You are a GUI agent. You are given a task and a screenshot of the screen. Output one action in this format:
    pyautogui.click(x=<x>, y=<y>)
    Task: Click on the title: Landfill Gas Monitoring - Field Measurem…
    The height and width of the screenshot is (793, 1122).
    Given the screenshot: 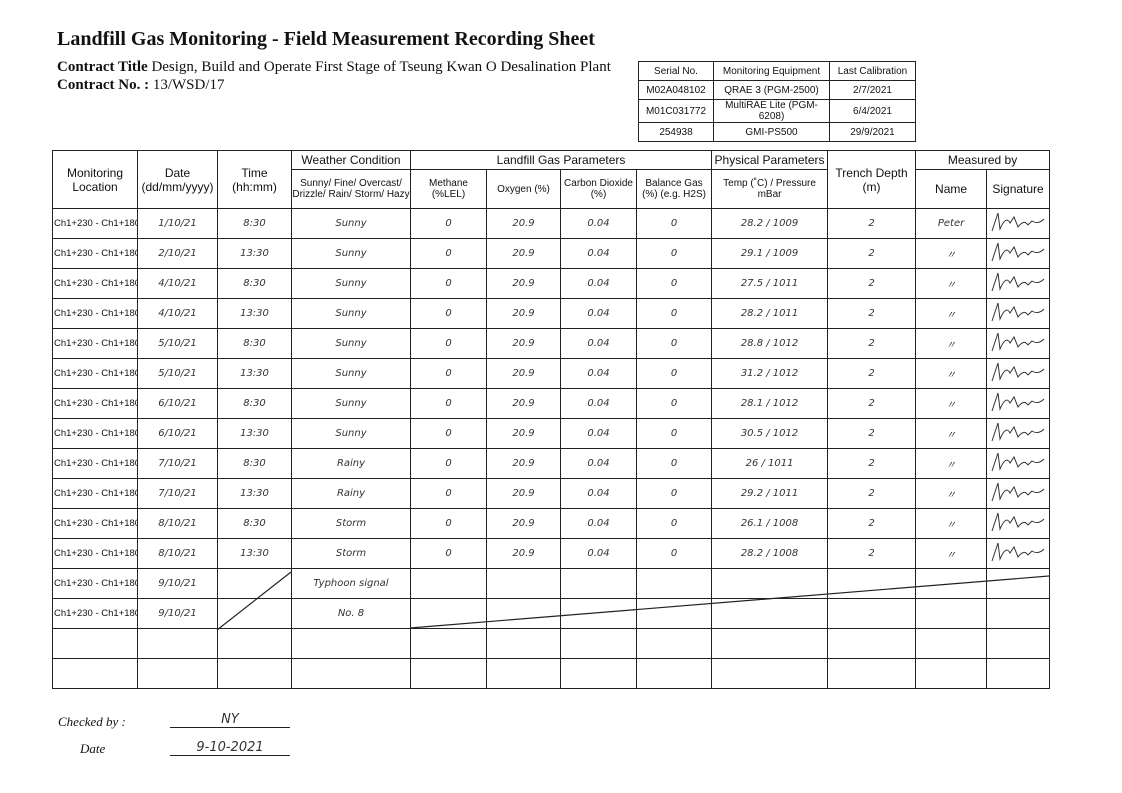 What is the action you would take?
    pyautogui.click(x=326, y=39)
    